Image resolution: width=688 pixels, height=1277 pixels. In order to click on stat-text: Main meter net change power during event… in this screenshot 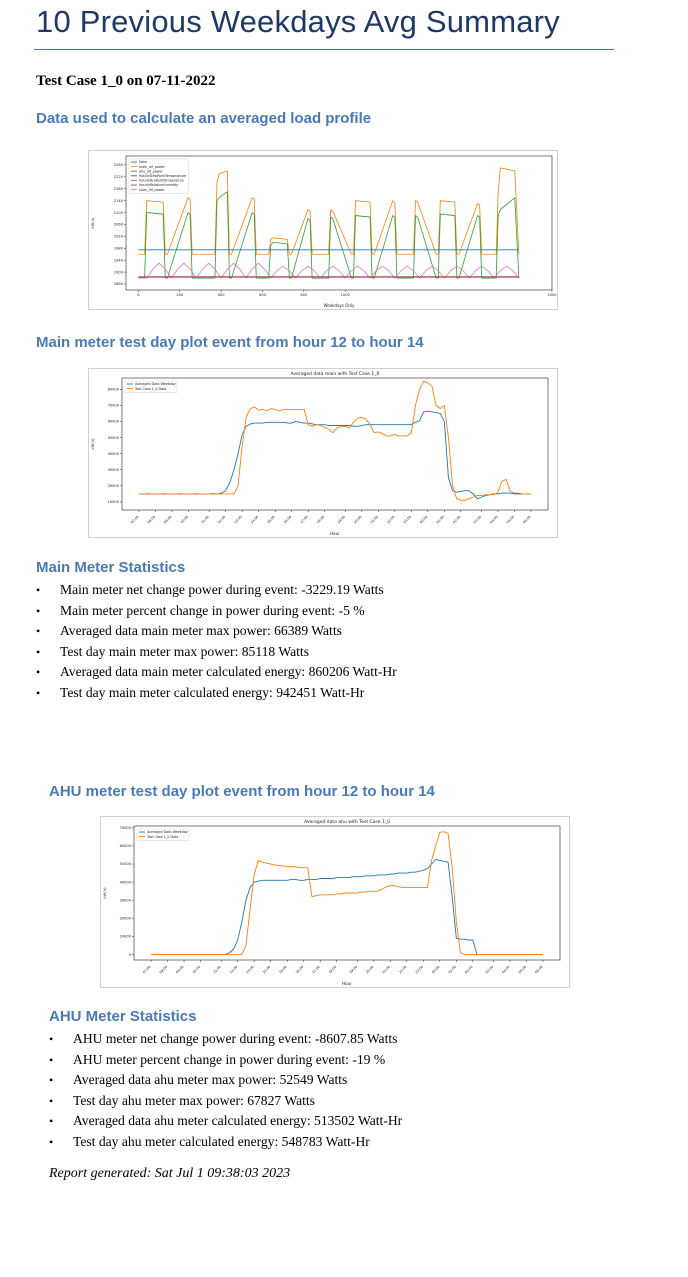, I will do `click(222, 589)`.